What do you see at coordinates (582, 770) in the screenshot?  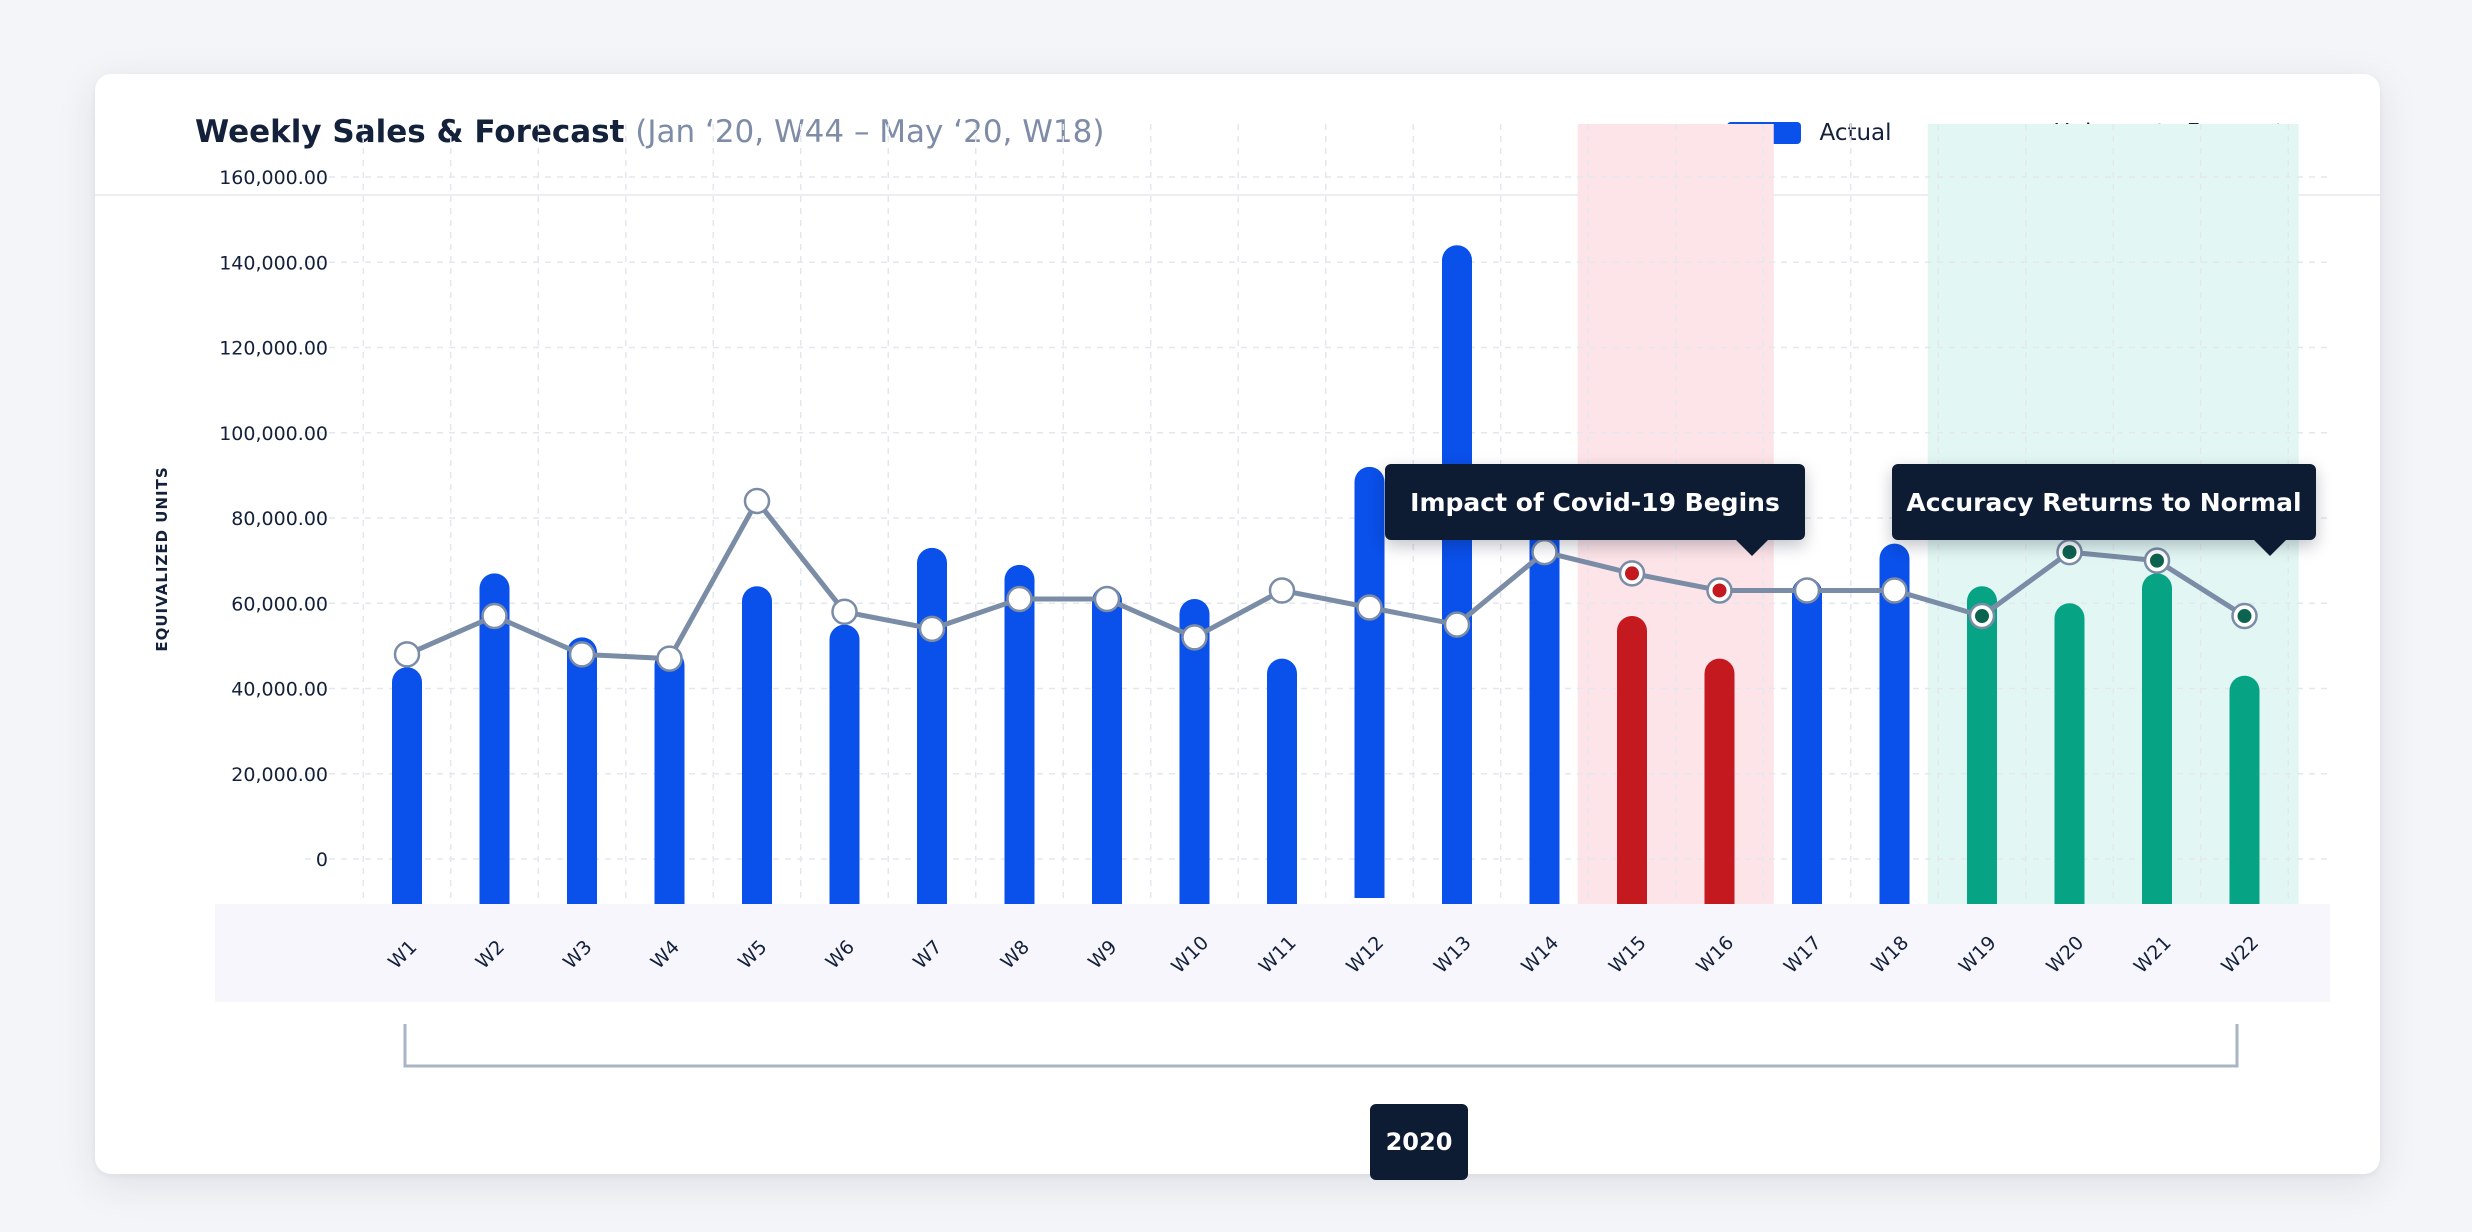 I see `bar-w3` at bounding box center [582, 770].